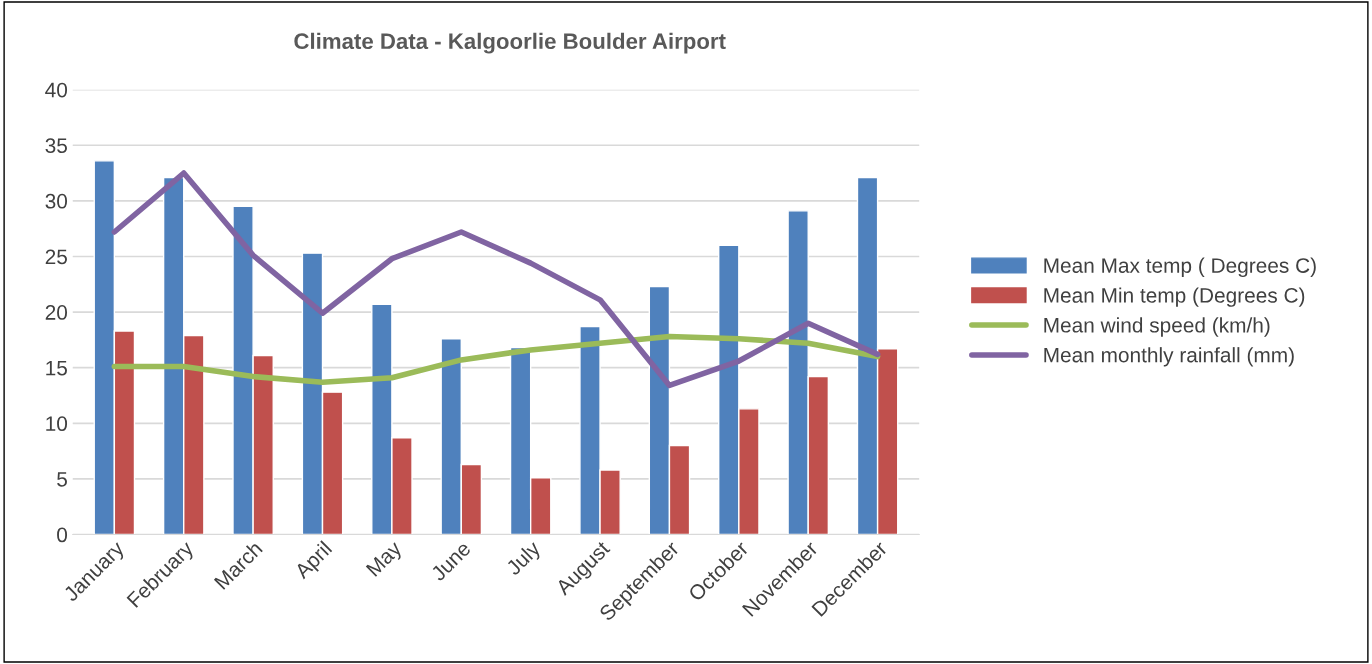 This screenshot has width=1372, height=664. What do you see at coordinates (56, 90) in the screenshot?
I see `y-tick-label: 40` at bounding box center [56, 90].